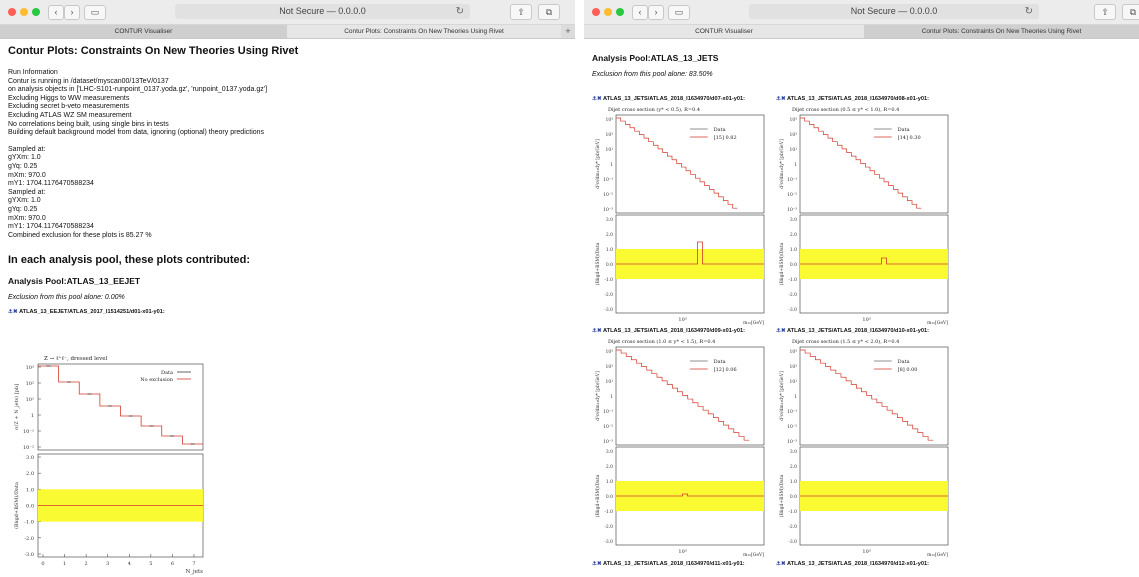 Image resolution: width=1139 pixels, height=577 pixels. Describe the element at coordinates (29, 555) in the screenshot. I see `ratio-tick-label: -3.0` at that location.